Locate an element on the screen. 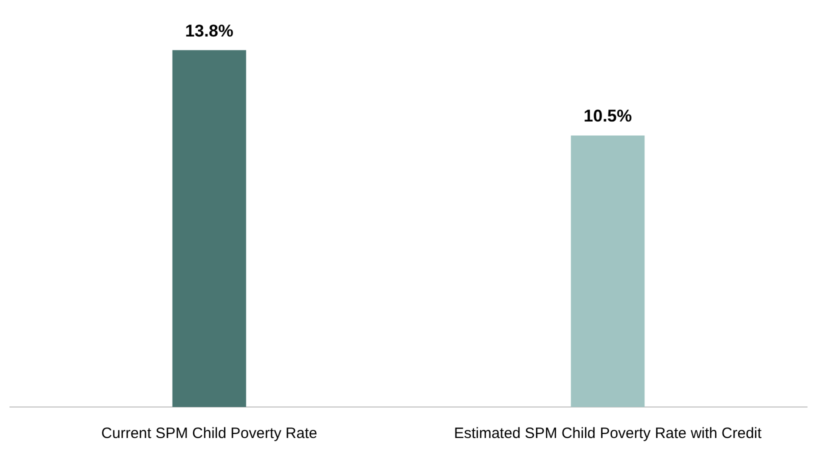 The image size is (817, 471). data-label: 13.8% is located at coordinates (209, 30).